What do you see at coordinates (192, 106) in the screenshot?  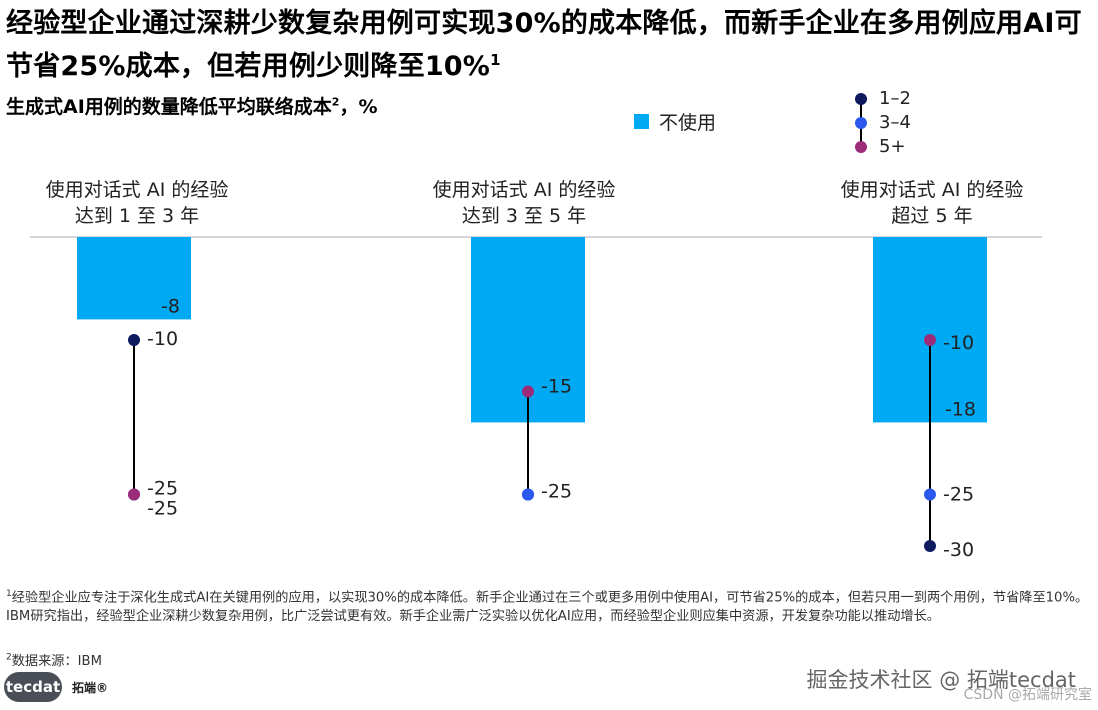 I see `chart-subtitle: 生成式AI用例的数量降低平均联络成本2，%` at bounding box center [192, 106].